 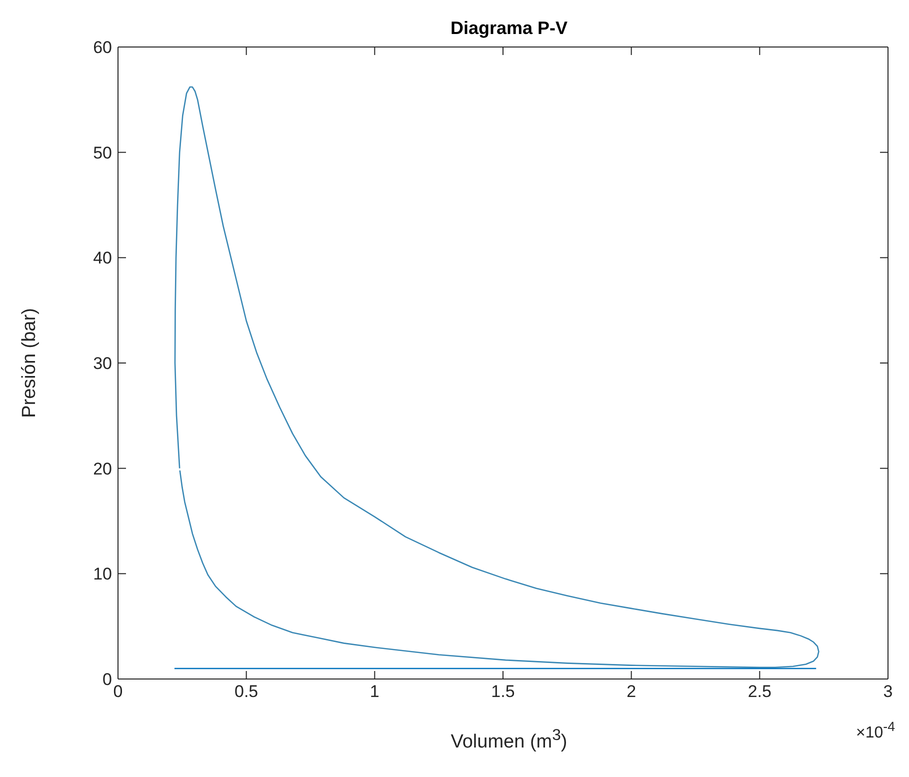 I want to click on x-axis-title: Volumen (m$^{3}$), so click(x=509, y=739).